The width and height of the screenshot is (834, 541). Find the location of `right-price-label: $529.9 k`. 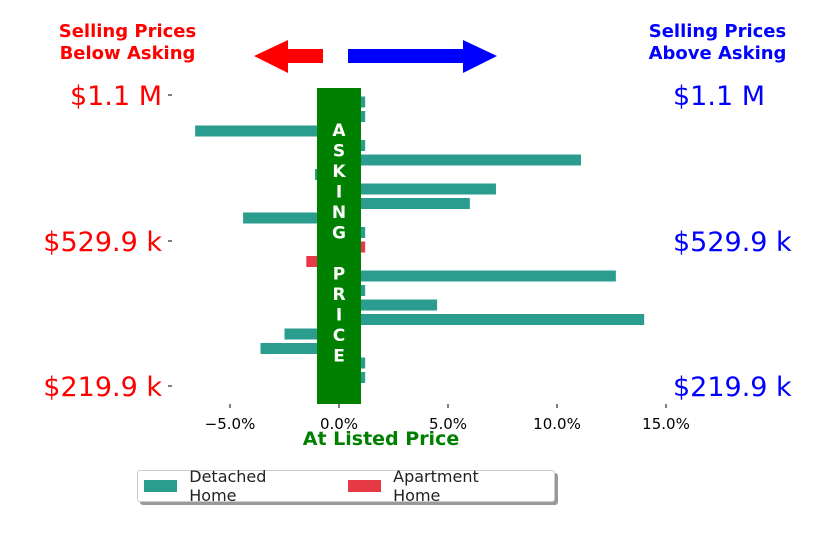

right-price-label: $529.9 k is located at coordinates (732, 242).